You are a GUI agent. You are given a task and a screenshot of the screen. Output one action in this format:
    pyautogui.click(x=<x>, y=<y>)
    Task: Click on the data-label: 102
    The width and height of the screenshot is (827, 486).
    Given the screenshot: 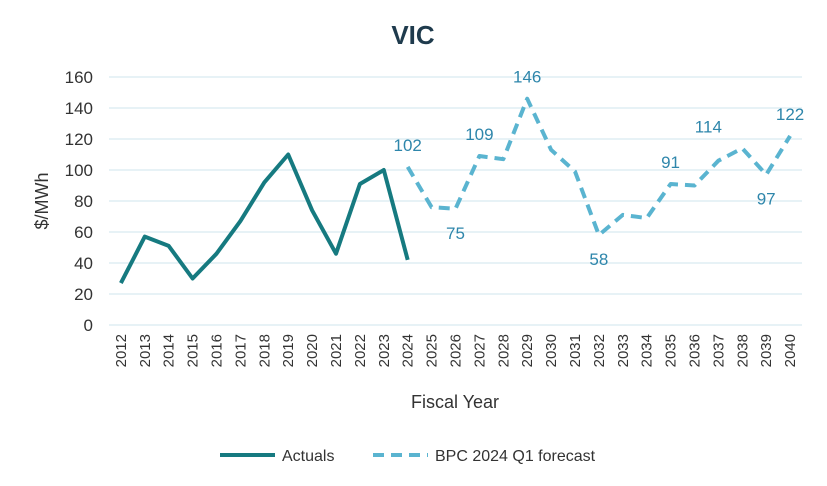 What is the action you would take?
    pyautogui.click(x=408, y=145)
    